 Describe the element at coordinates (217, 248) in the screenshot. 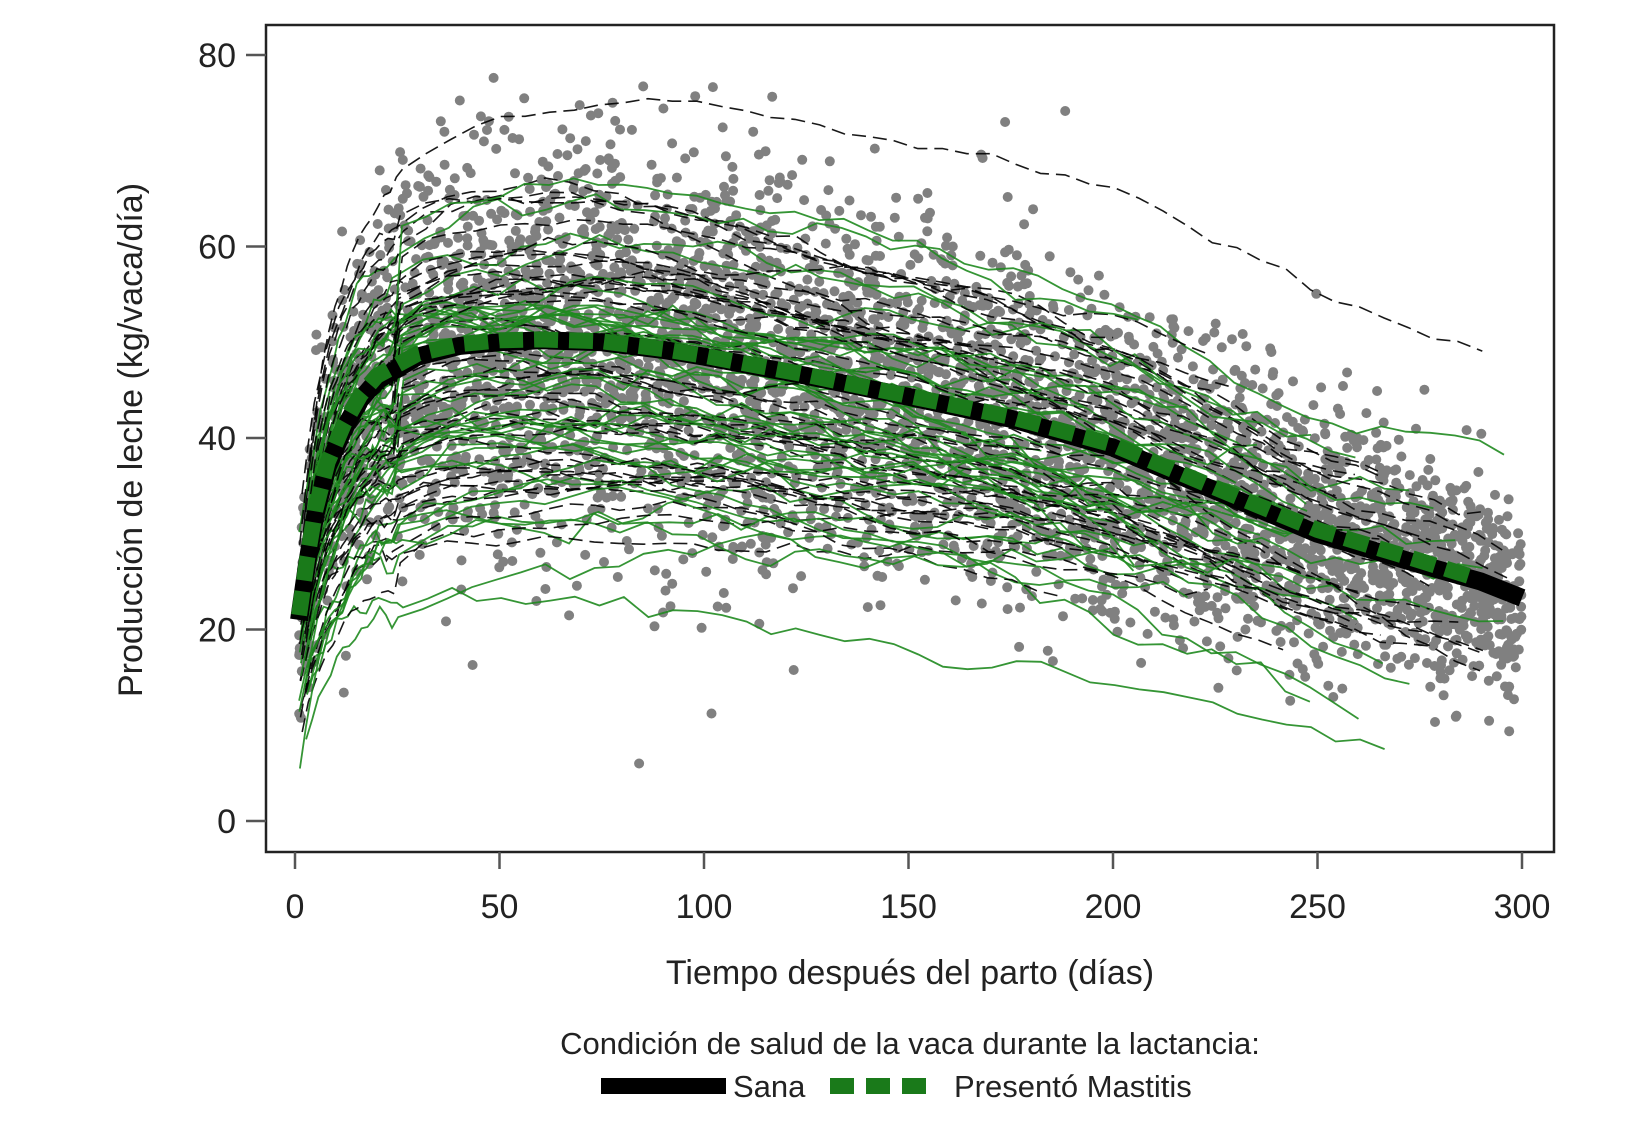

I see `y-tick-label: 60` at that location.